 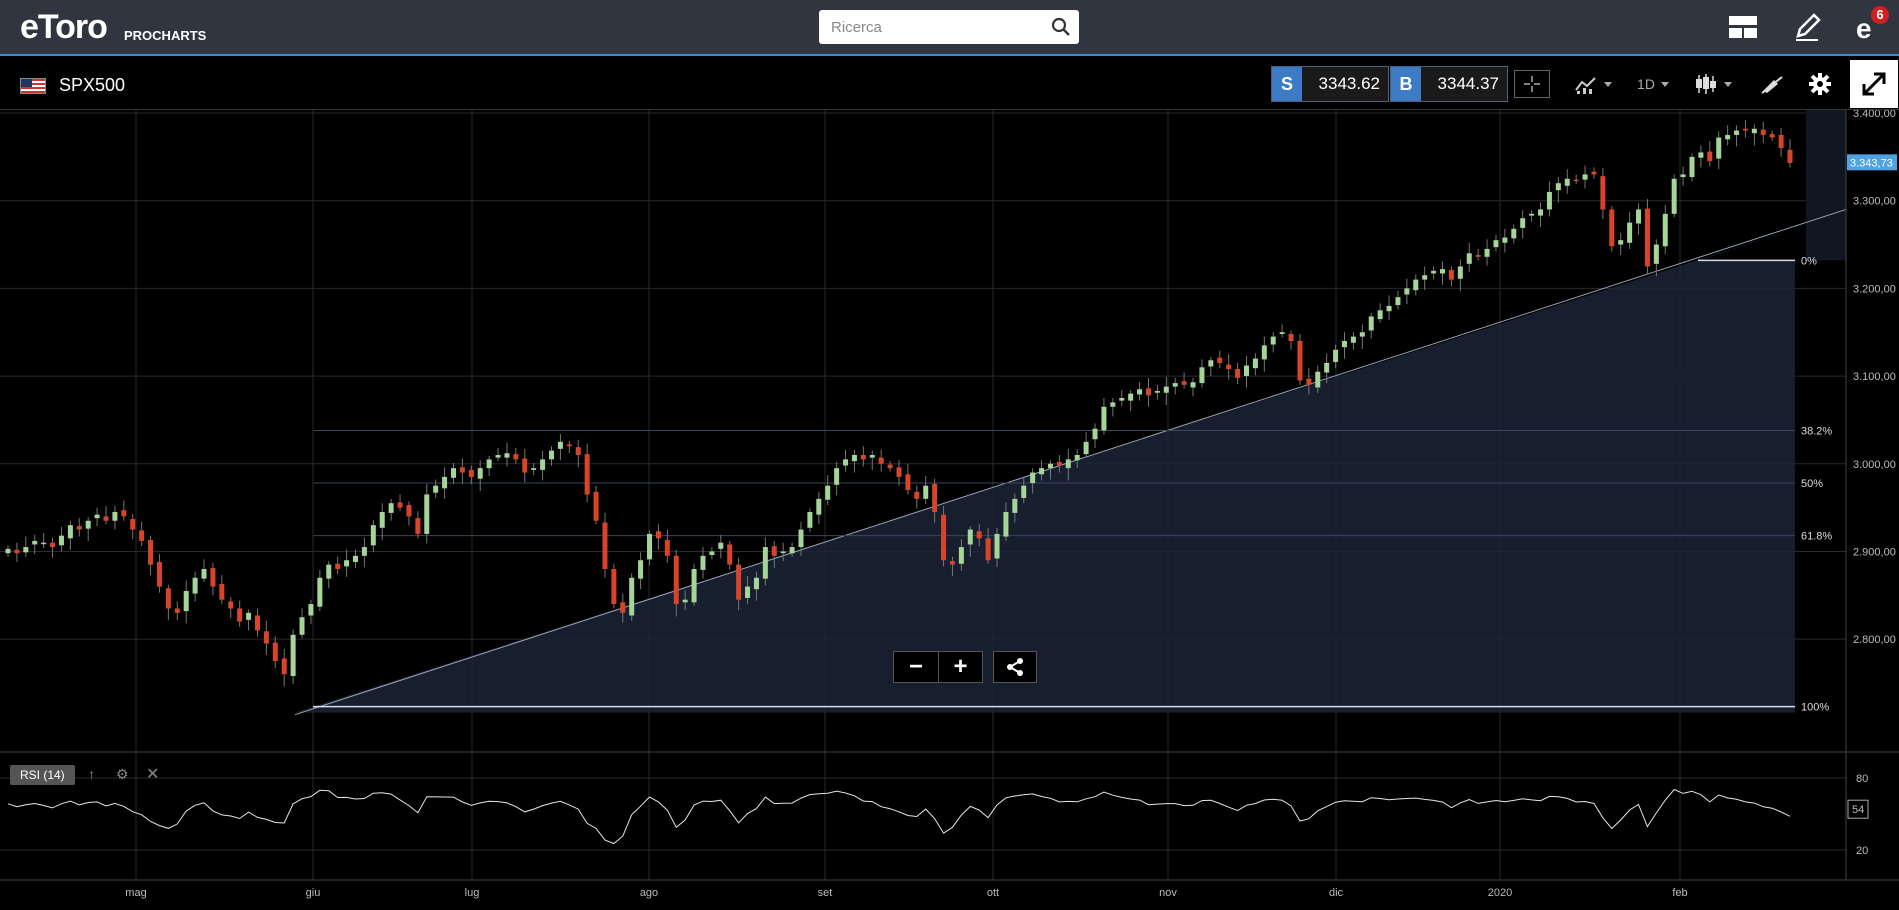 I want to click on timeframe-dropdown: 1D, so click(x=1653, y=84).